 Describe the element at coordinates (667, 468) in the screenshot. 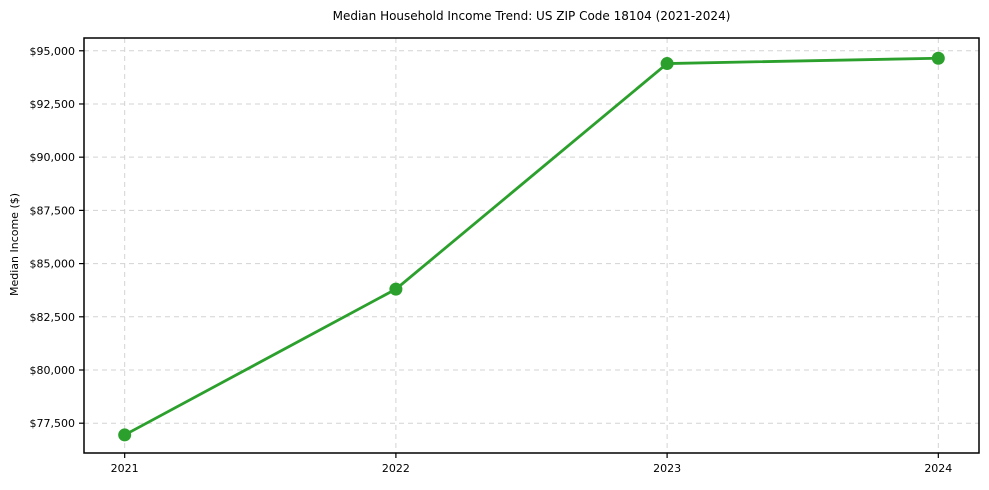

I see `x-tick-label: 2023` at that location.